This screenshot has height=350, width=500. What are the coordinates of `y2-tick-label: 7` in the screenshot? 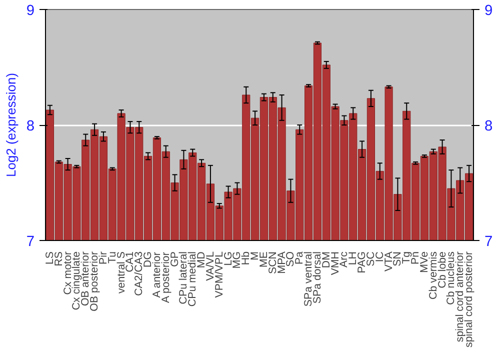 It's located at (488, 242).